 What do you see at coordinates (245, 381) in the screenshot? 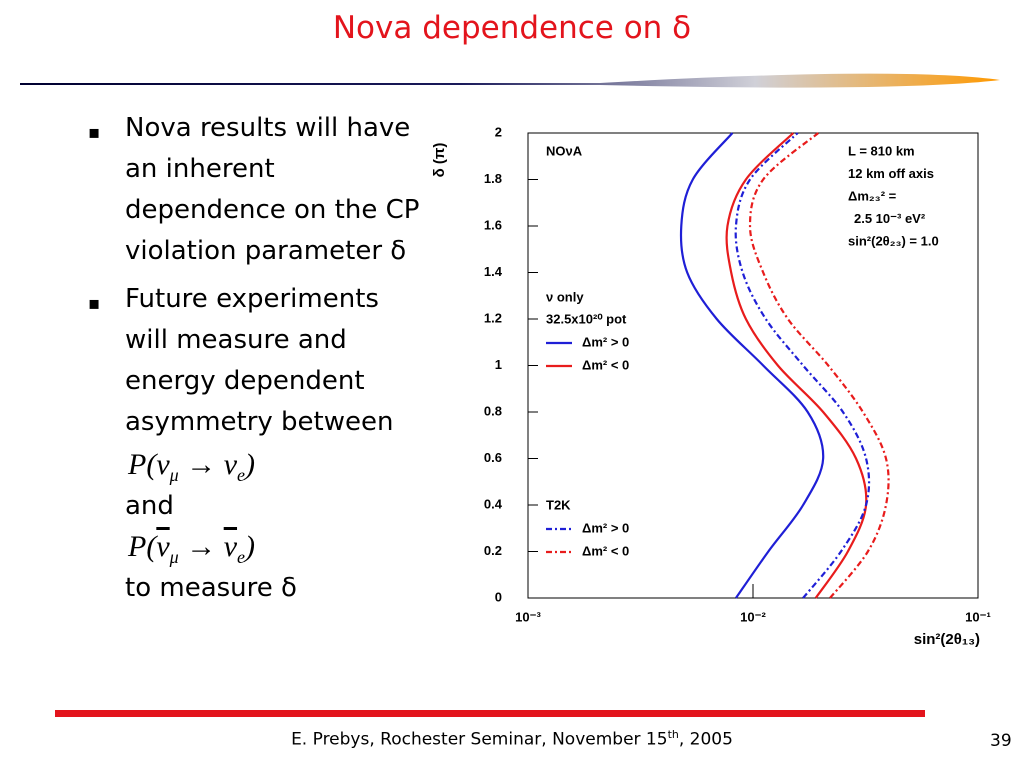
I see `text: energy dependent` at bounding box center [245, 381].